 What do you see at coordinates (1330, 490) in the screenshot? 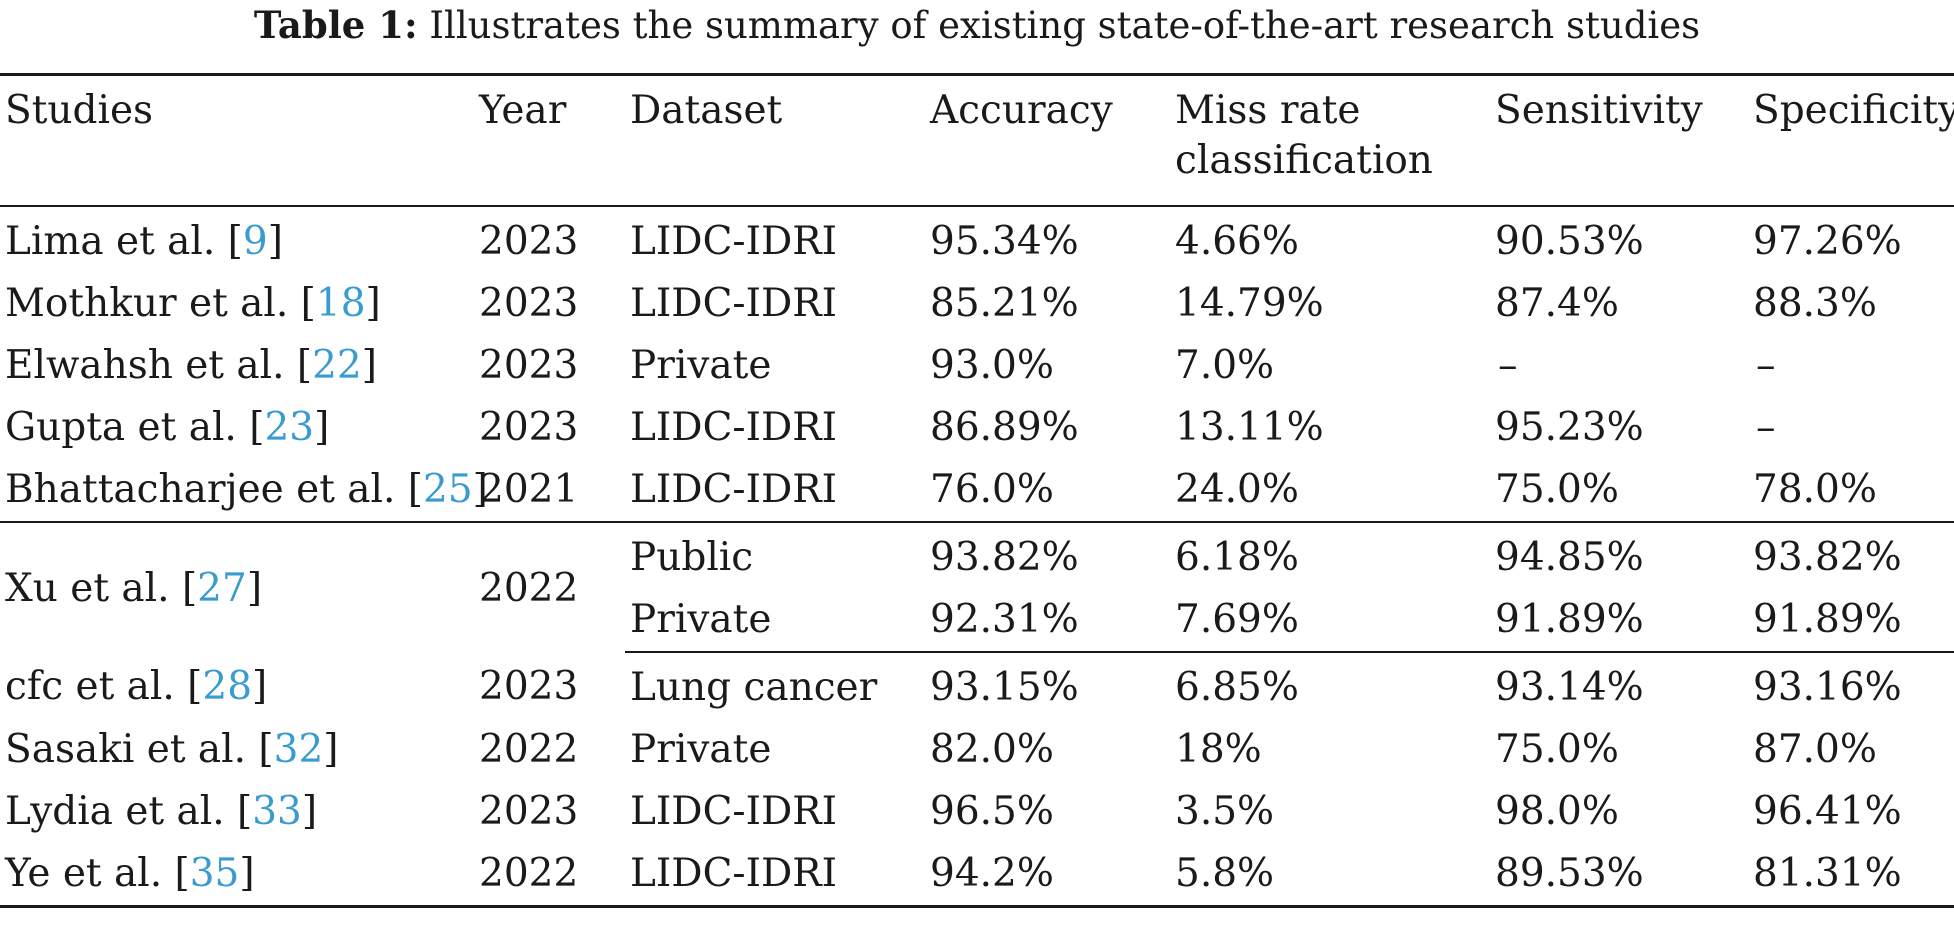
I see `miss-rate-cell: 24.0%` at bounding box center [1330, 490].